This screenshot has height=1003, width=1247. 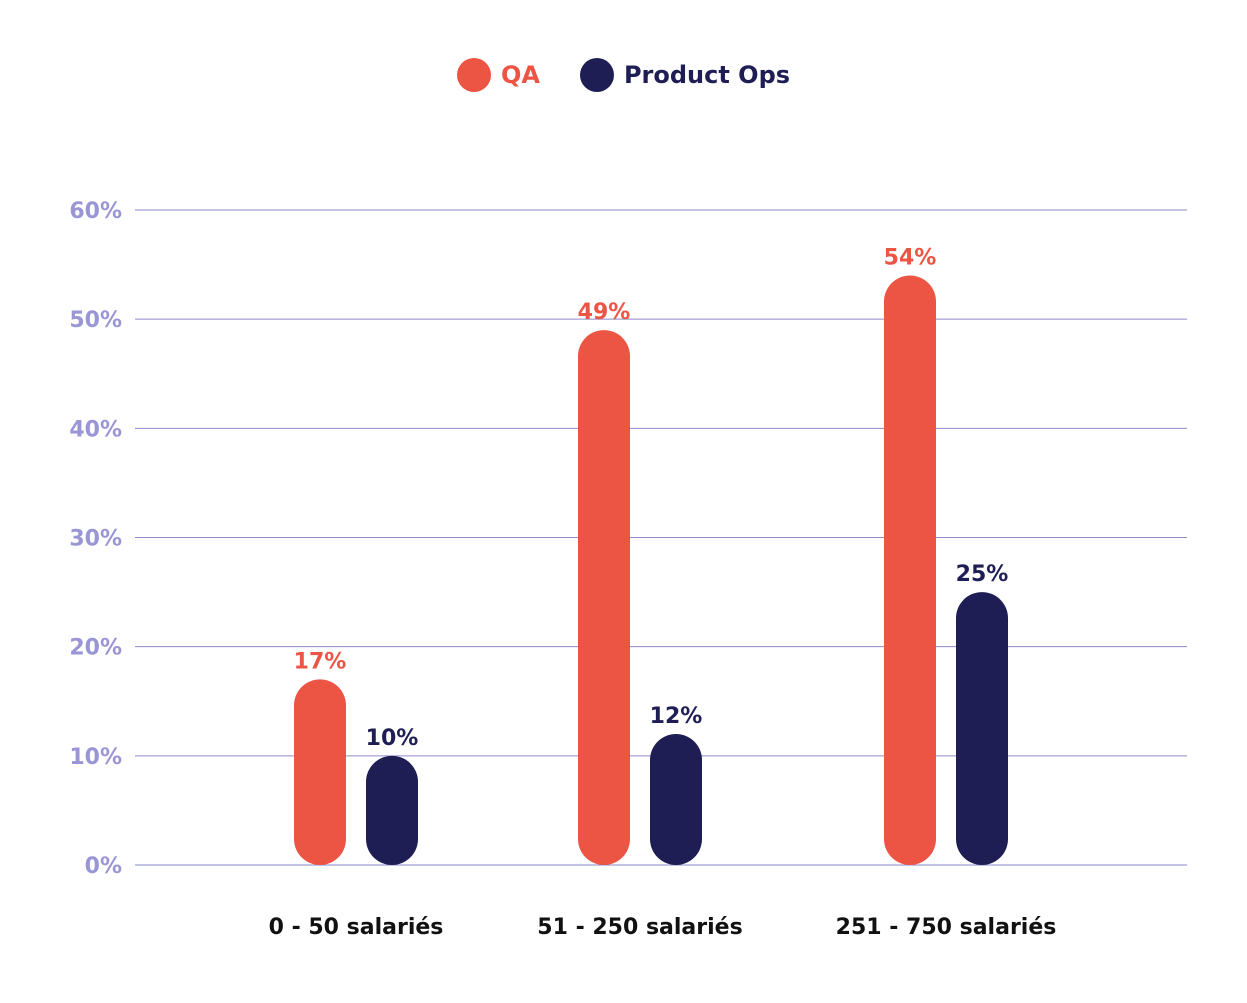 I want to click on x-tick-label: 251 - 750 salariés, so click(x=946, y=927).